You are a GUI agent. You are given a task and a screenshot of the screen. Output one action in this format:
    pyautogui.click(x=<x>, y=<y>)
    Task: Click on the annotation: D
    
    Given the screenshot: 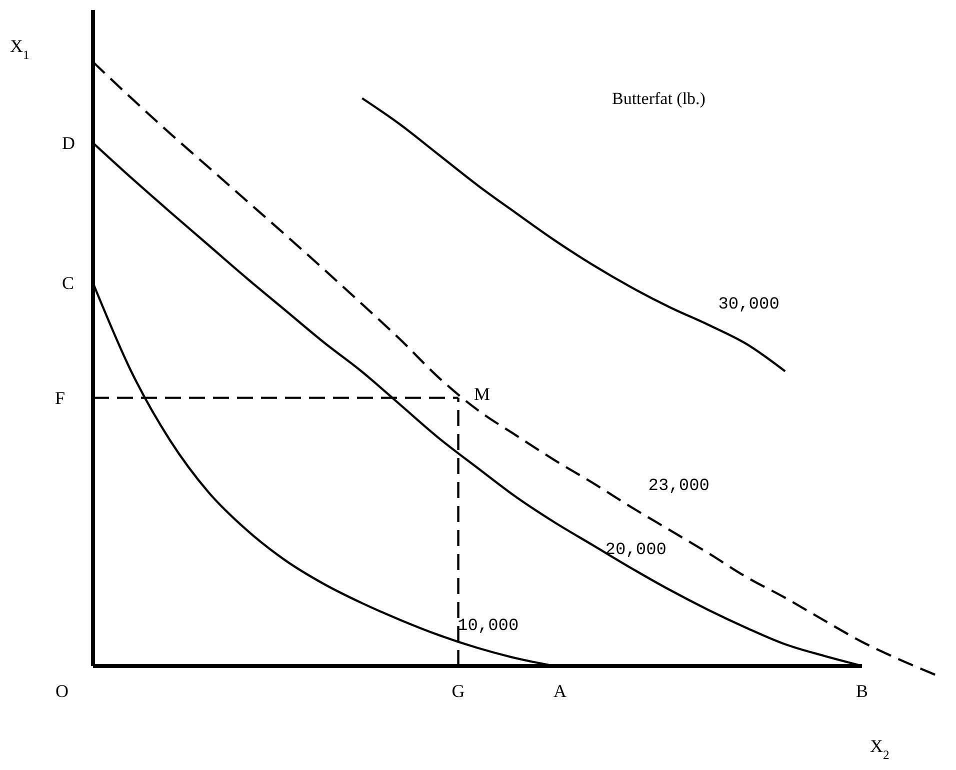 What is the action you would take?
    pyautogui.click(x=68, y=143)
    